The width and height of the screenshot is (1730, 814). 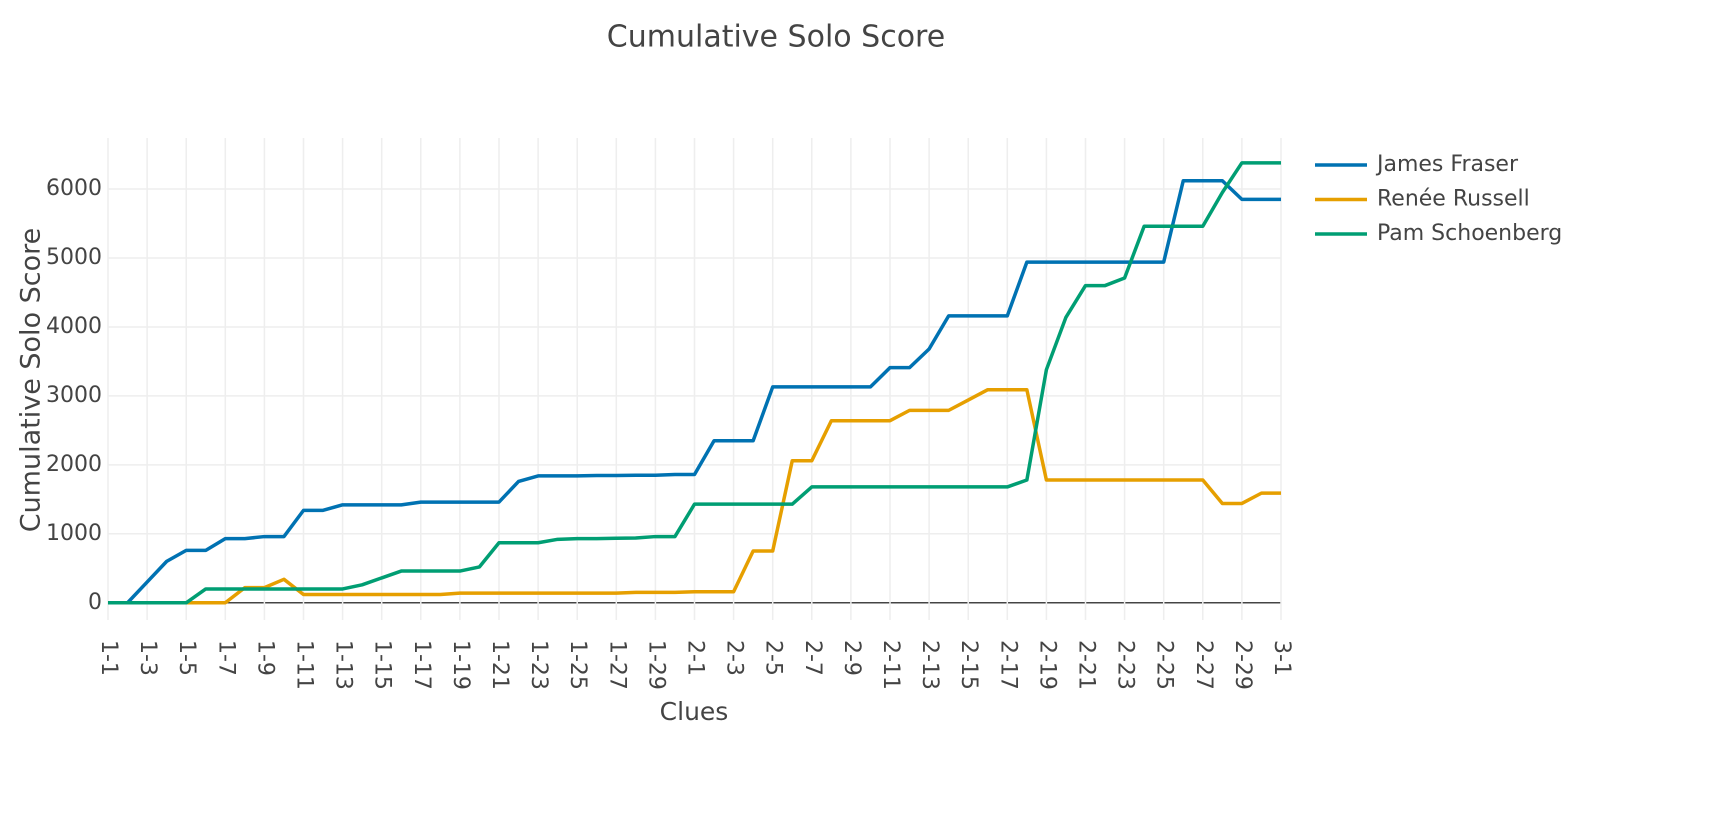 What do you see at coordinates (812, 658) in the screenshot?
I see `x-tick-label: 2-7` at bounding box center [812, 658].